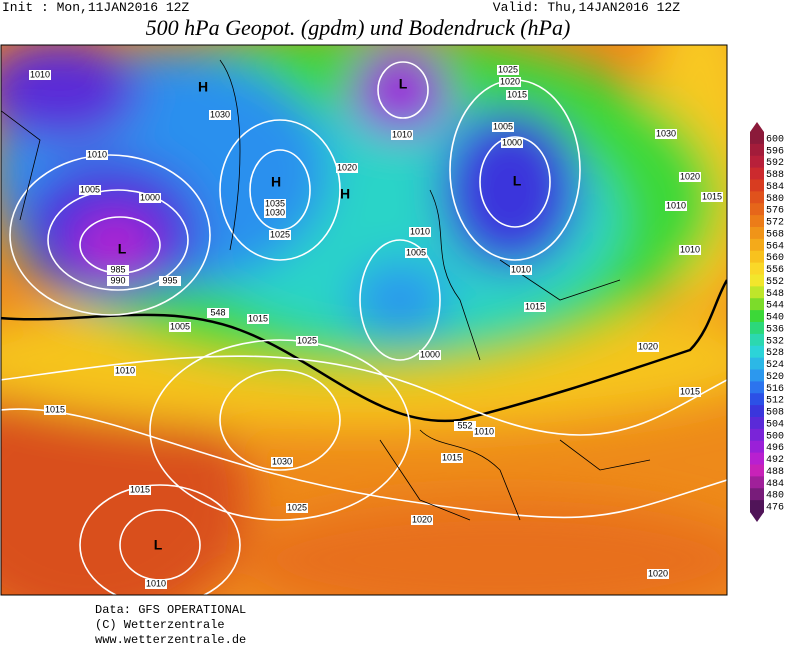  I want to click on colorbar-label: 564, so click(775, 246).